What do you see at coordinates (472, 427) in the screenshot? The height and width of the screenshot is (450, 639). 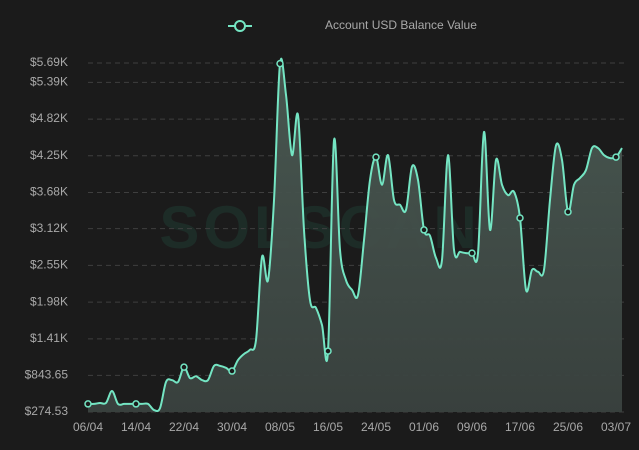 I see `x-tick-label: 09/06` at bounding box center [472, 427].